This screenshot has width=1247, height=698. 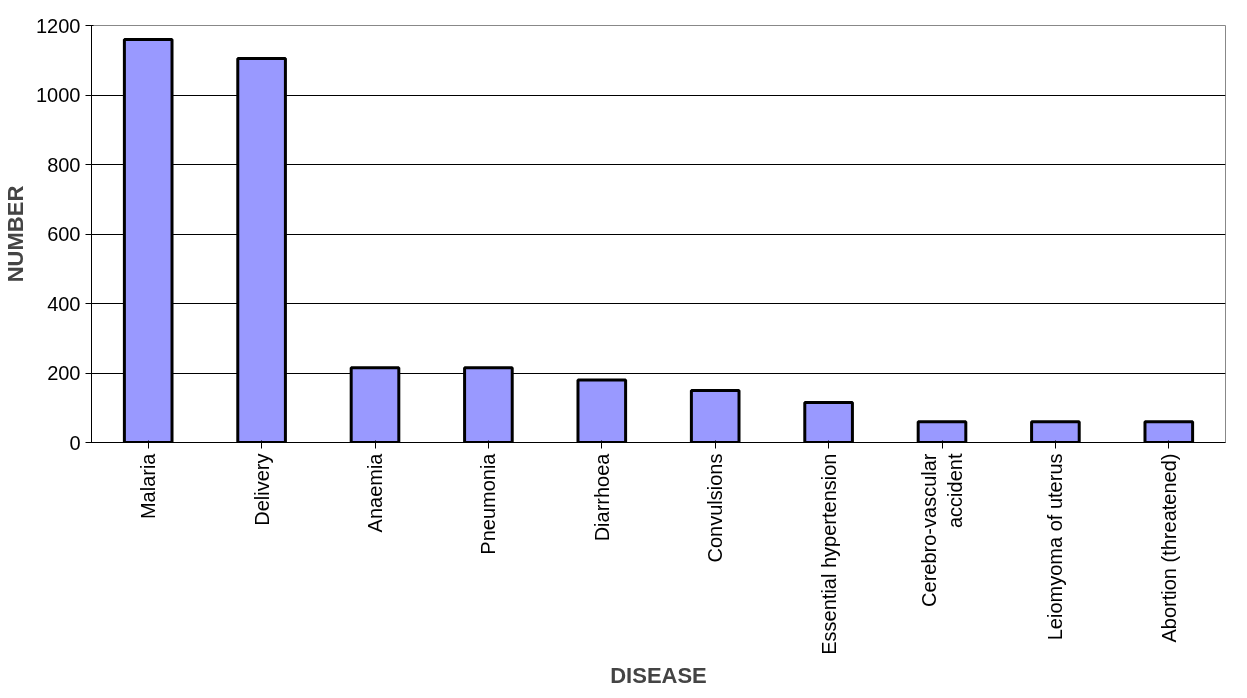 What do you see at coordinates (64, 234) in the screenshot?
I see `y-tick-label: 600` at bounding box center [64, 234].